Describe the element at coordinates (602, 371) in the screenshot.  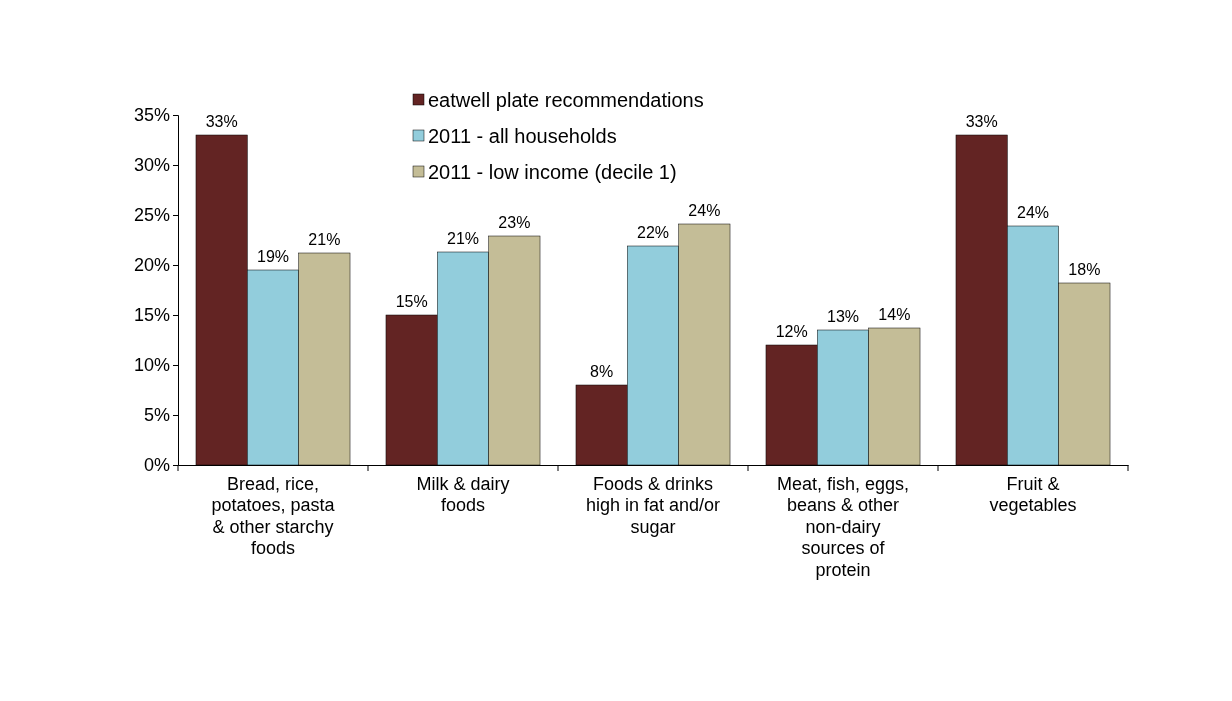
I see `data-label: 8%` at that location.